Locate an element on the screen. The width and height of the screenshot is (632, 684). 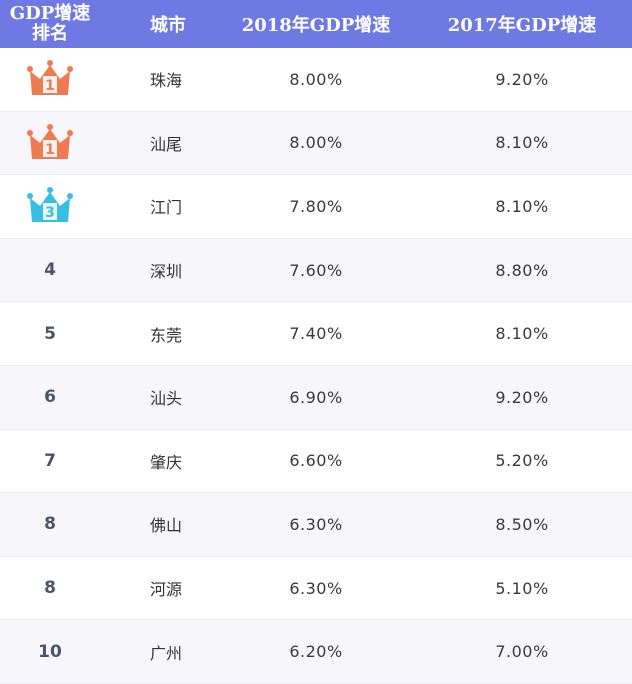
rank-cell: 6 is located at coordinates (50, 397).